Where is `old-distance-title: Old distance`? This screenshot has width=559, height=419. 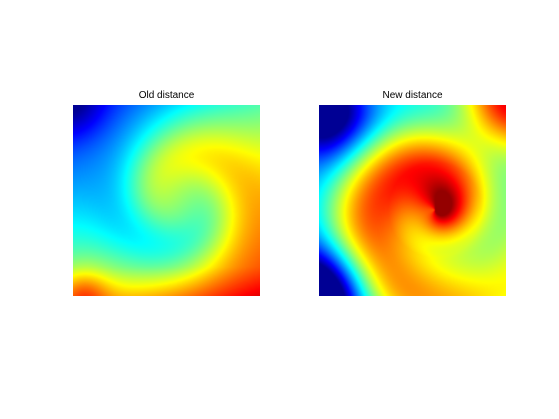 old-distance-title: Old distance is located at coordinates (166, 95).